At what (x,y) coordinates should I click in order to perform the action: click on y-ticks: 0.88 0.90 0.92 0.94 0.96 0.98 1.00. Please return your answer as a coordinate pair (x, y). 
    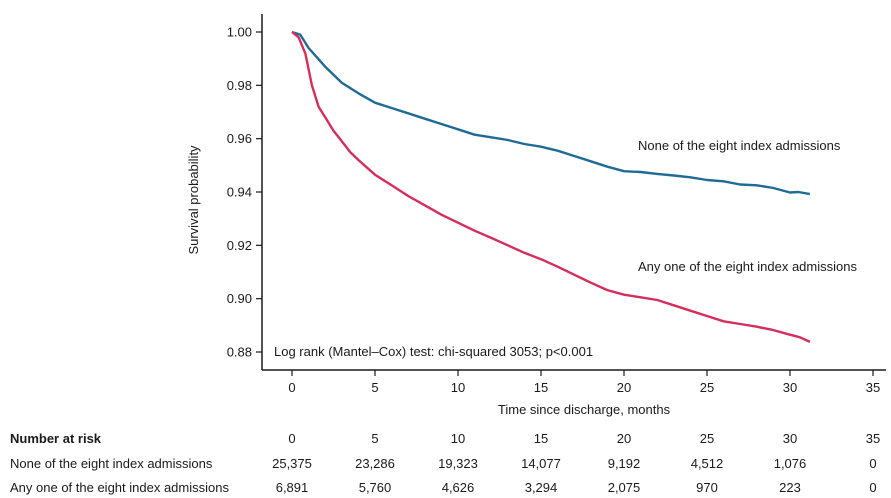
    Looking at the image, I should click on (244, 192).